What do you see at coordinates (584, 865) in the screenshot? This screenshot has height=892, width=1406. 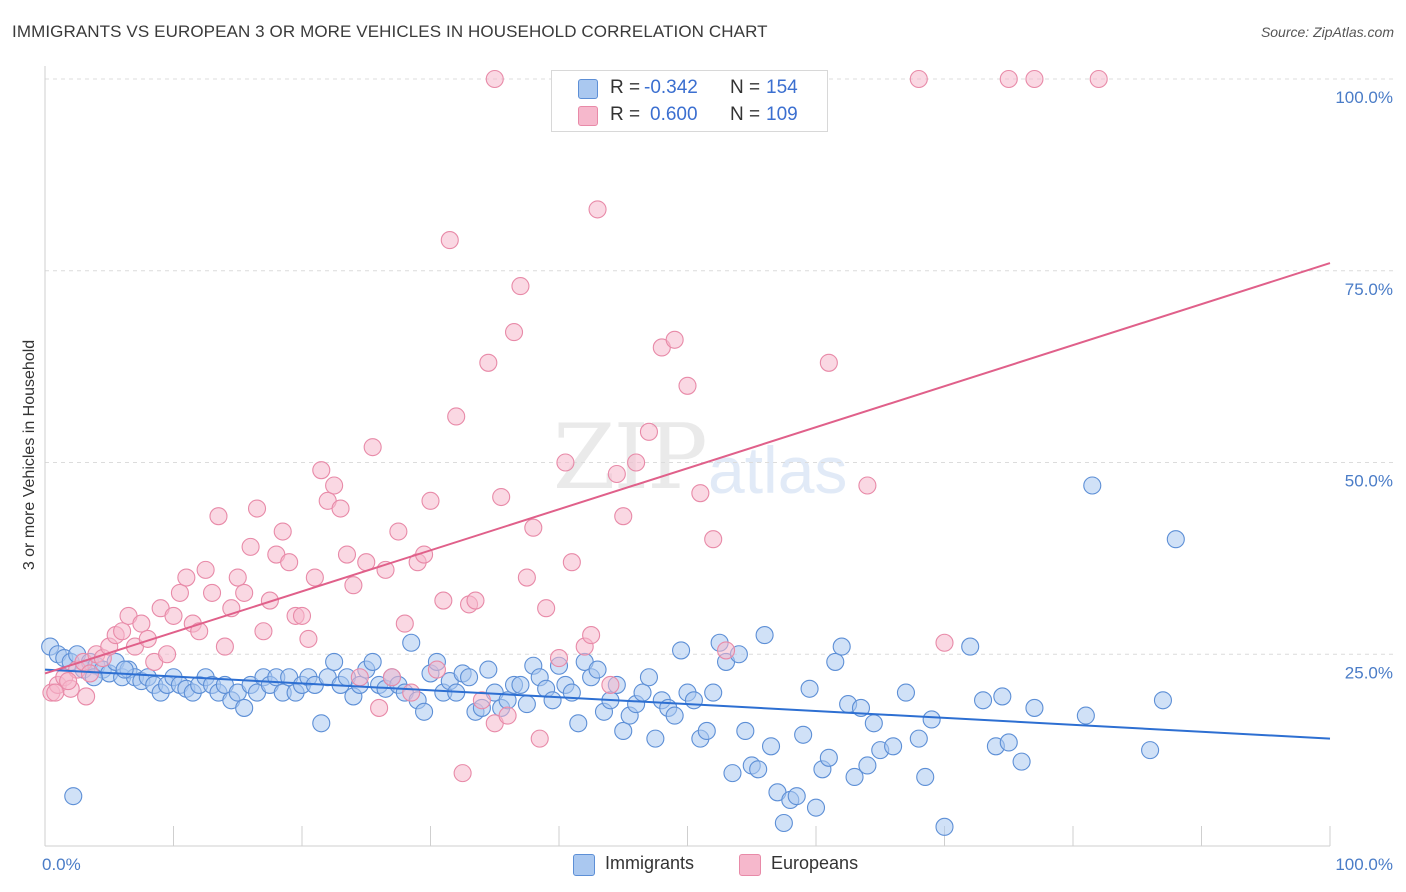 I see `immigrants-legend-swatch` at bounding box center [584, 865].